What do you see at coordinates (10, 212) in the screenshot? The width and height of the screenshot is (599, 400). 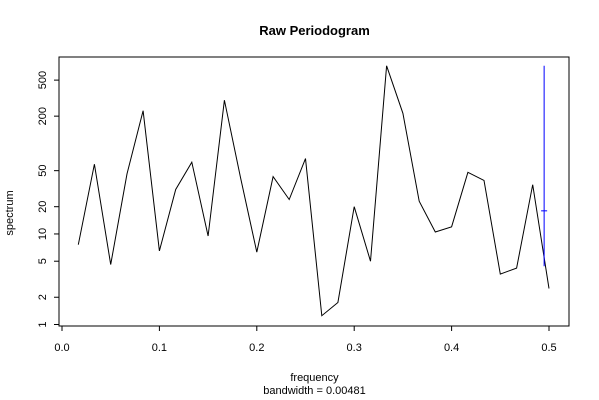 I see `y-axis-label: spectrum` at bounding box center [10, 212].